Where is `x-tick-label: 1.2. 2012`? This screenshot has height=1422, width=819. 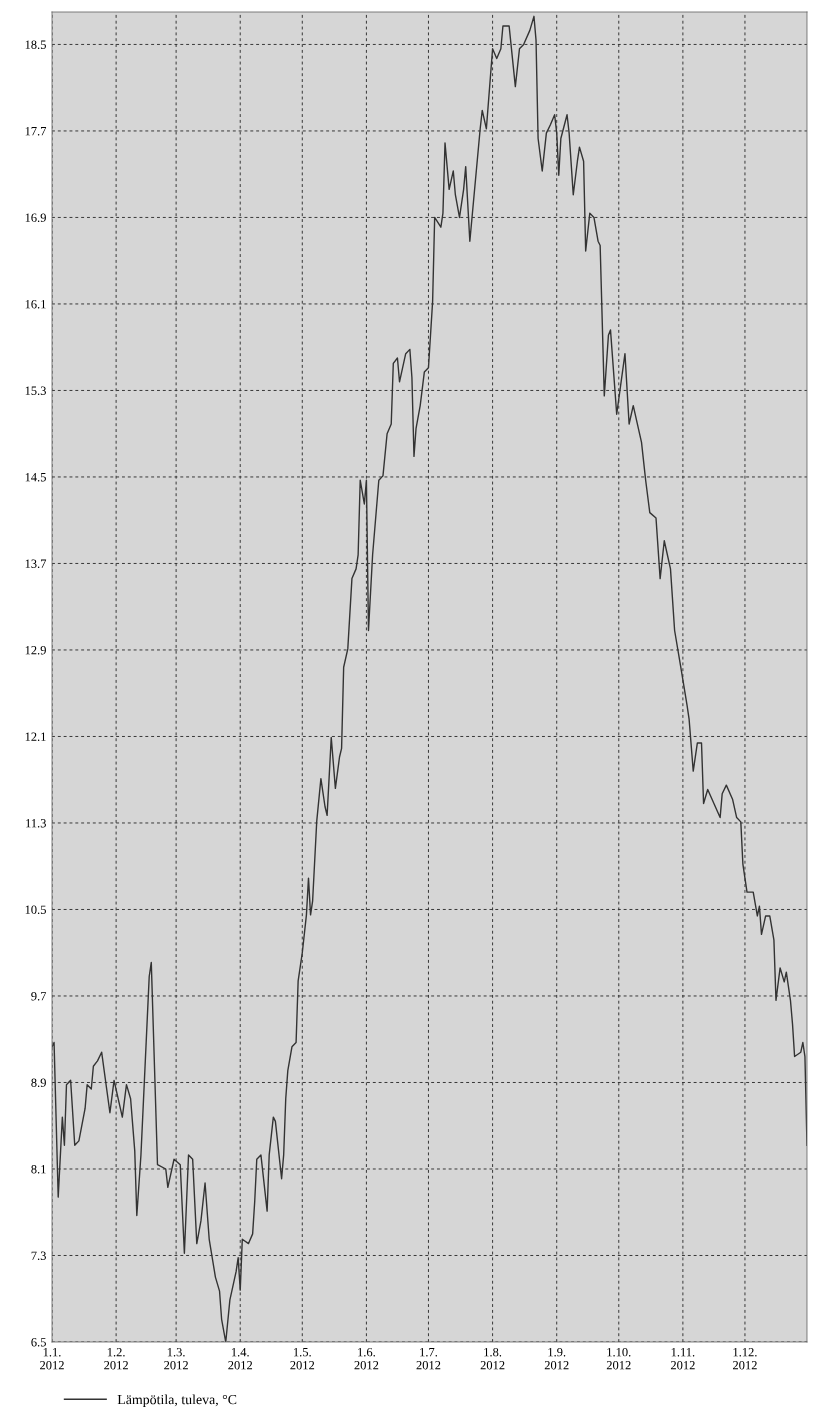 x-tick-label: 1.2. 2012 is located at coordinates (116, 1358).